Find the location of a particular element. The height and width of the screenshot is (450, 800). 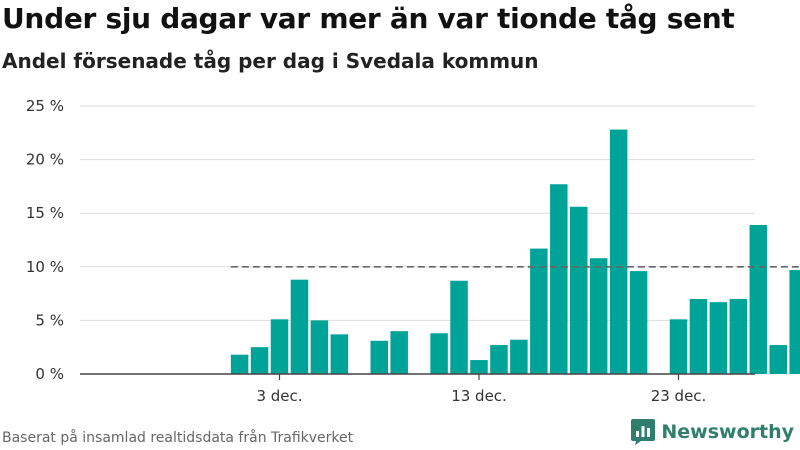

y-tick-label: 20 % is located at coordinates (45, 160).